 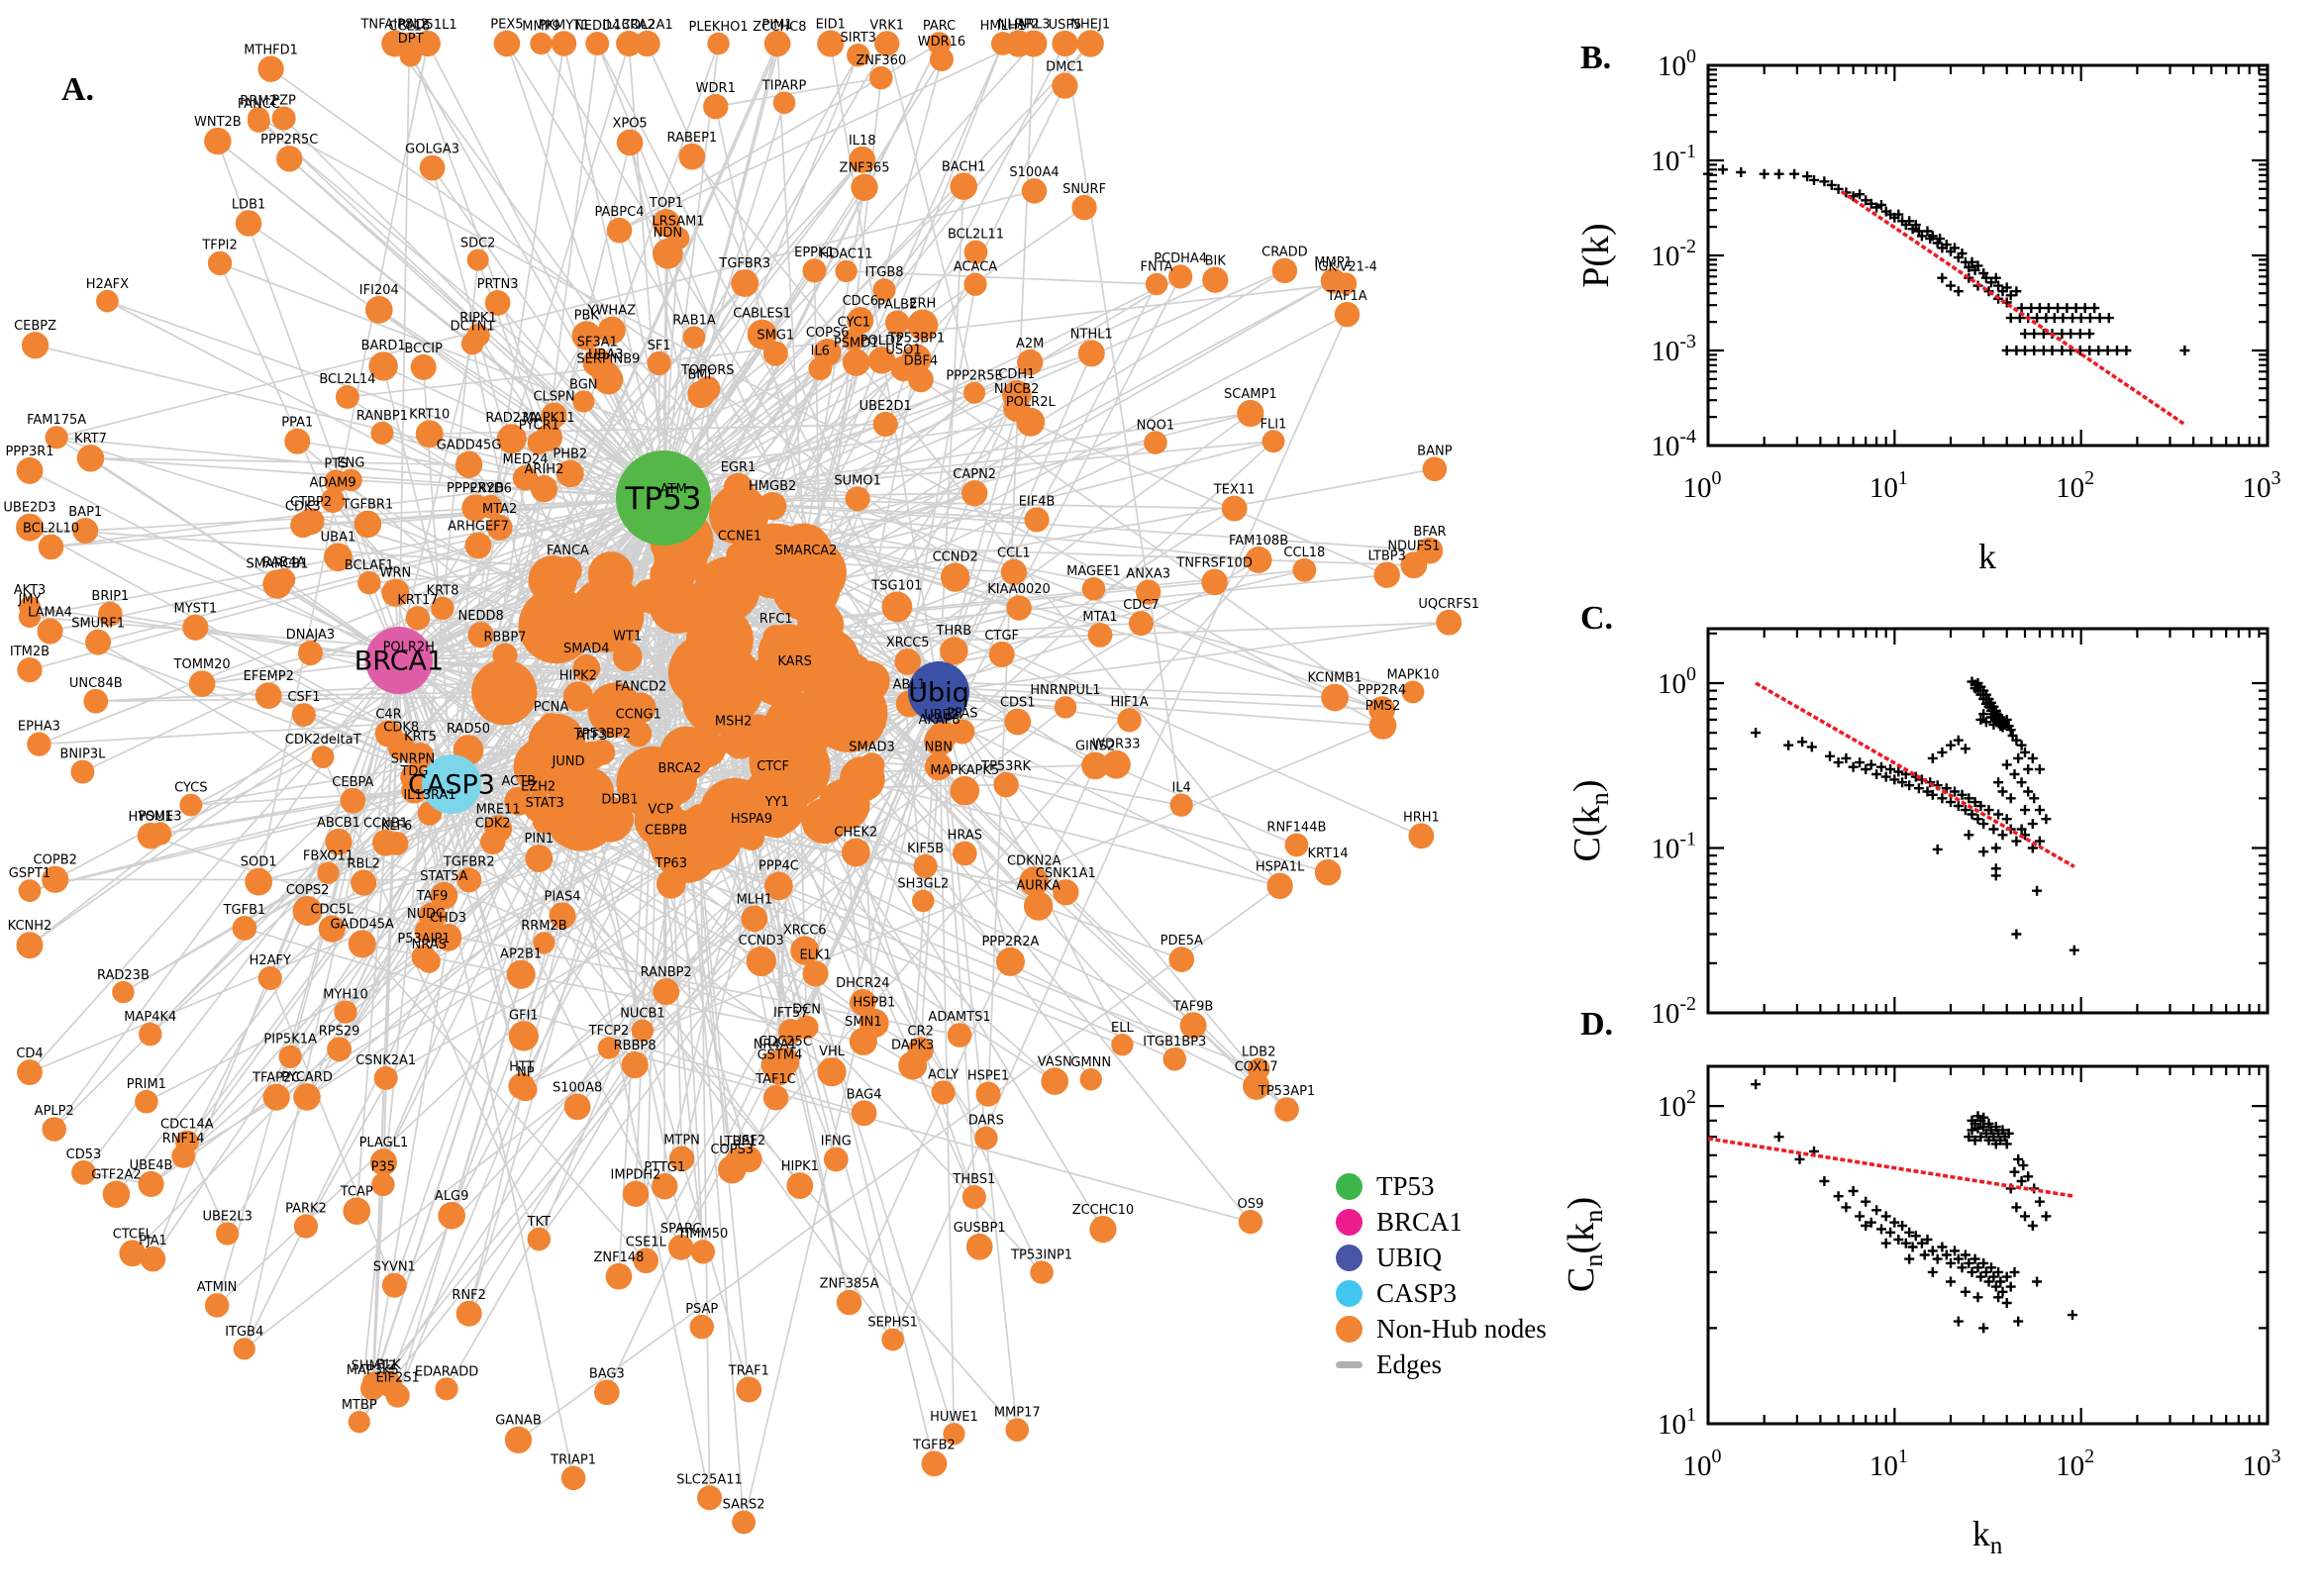 I want to click on hub-node-ubiq, so click(x=938, y=692).